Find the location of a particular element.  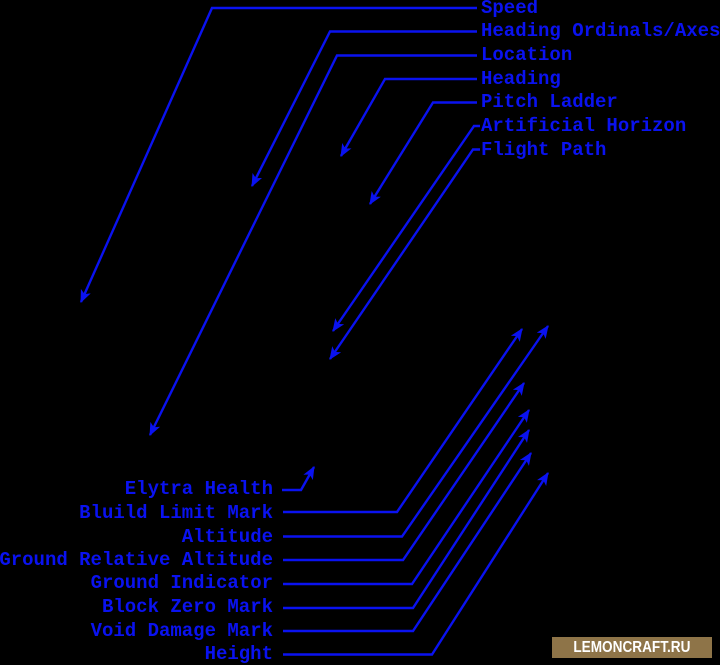

block-zero-mark-arrow is located at coordinates (407, 519).